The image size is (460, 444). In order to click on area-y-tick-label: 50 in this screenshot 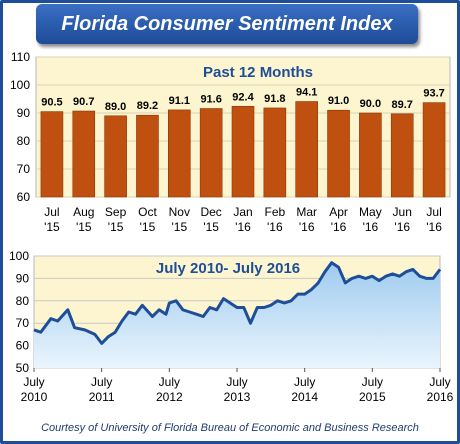, I will do `click(23, 368)`.